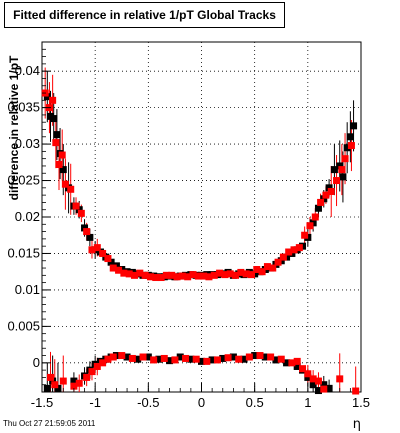 The image size is (400, 433). What do you see at coordinates (23, 252) in the screenshot?
I see `y-tick-label: 0.015` at bounding box center [23, 252].